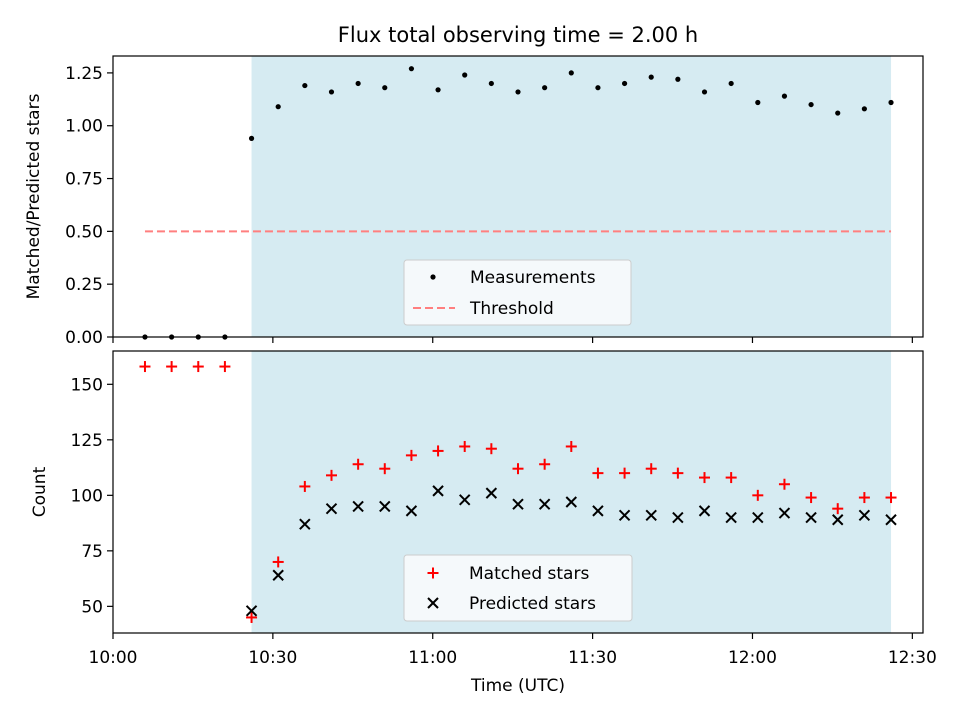 This screenshot has height=720, width=960. I want to click on legend-cross, so click(433, 603).